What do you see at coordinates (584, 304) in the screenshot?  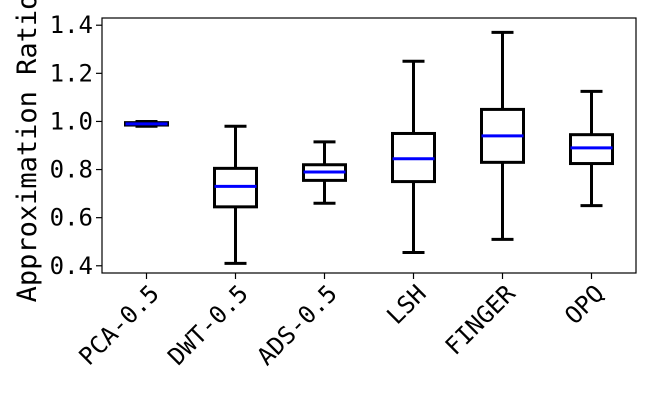 I see `x-tick-label: OPQ` at bounding box center [584, 304].